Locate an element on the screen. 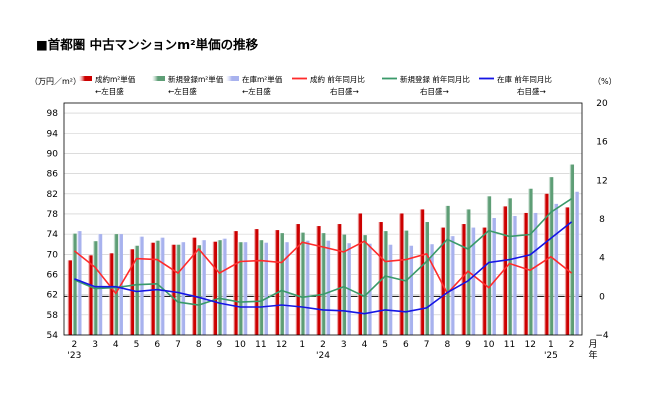 This screenshot has width=650, height=400. left-tick-label: 98 is located at coordinates (53, 114).